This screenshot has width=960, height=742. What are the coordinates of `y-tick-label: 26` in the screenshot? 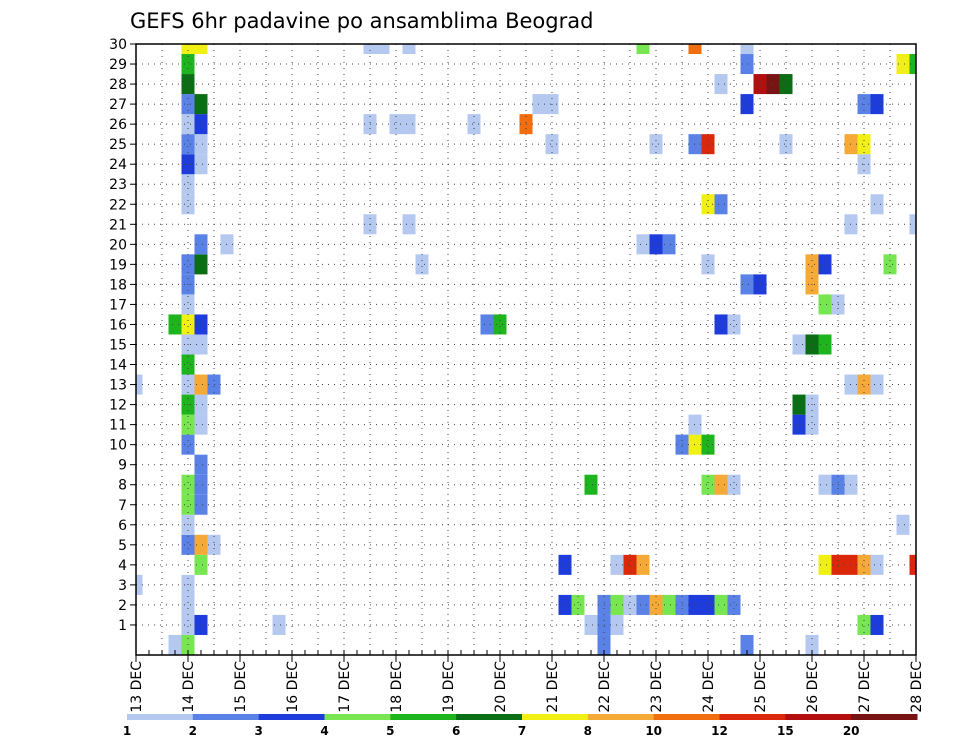 It's located at (118, 125).